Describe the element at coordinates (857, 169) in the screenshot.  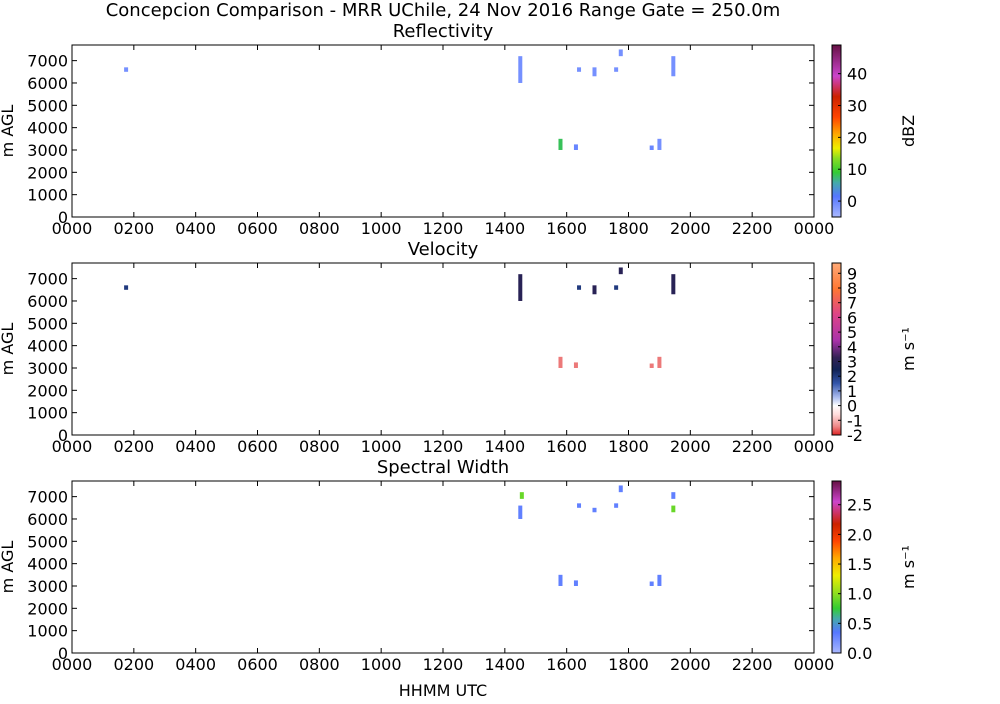
I see `colorbar-tick-label: 10` at that location.